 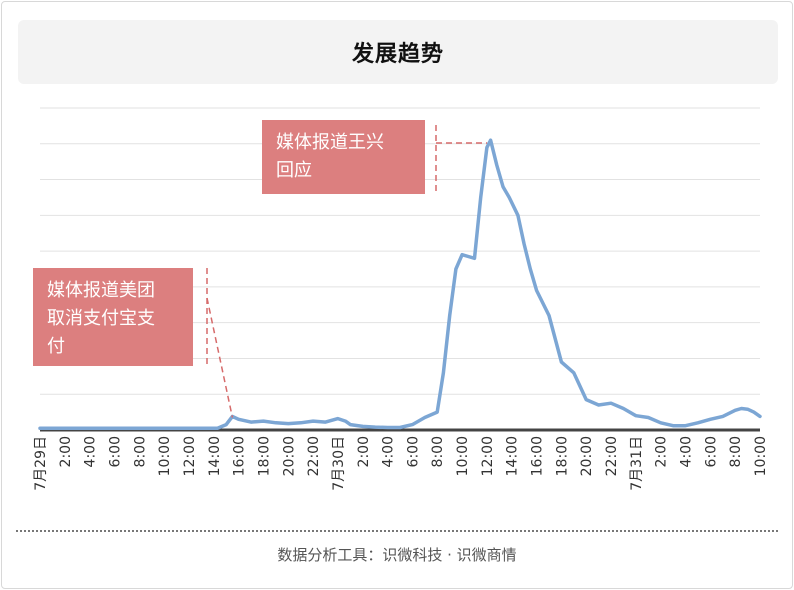 I want to click on annotation-text: 媒体报道美团, so click(x=101, y=290).